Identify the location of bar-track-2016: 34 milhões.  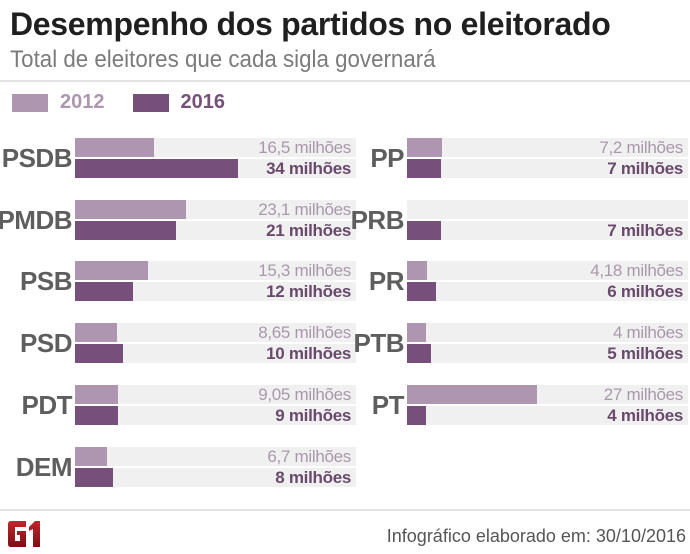
(215, 168).